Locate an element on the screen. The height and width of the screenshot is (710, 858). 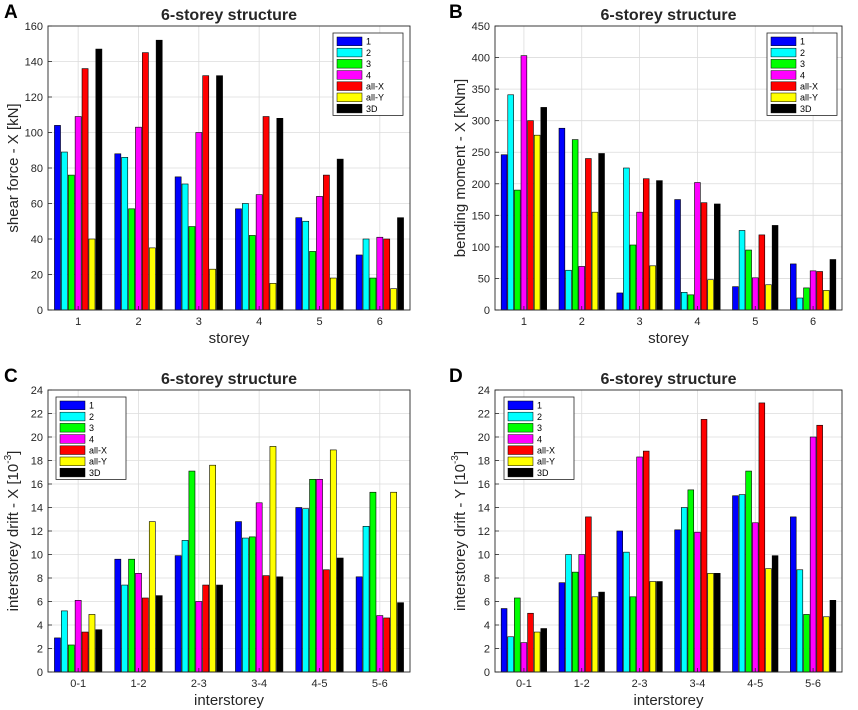
panel-c-xlabel: interstorey is located at coordinates (229, 700).